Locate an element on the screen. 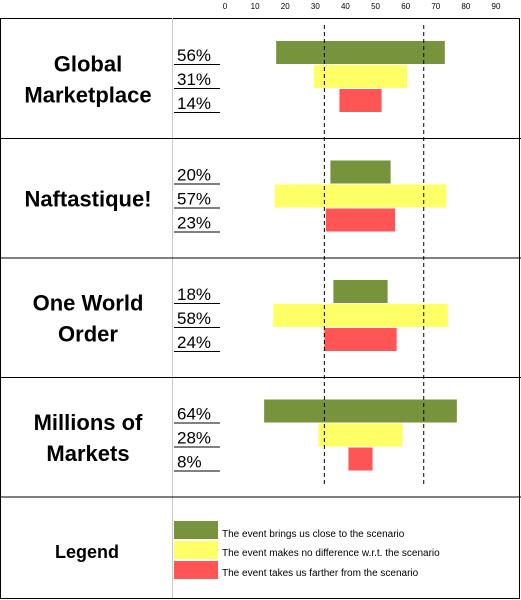 The image size is (521, 600). scenario-title: Order is located at coordinates (88, 334).